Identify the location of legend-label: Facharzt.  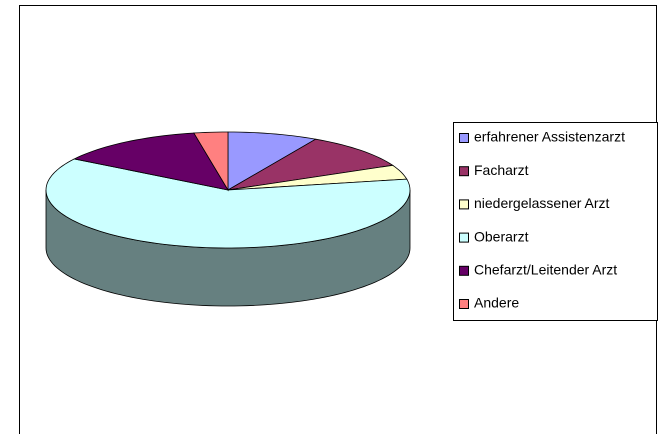
(501, 170).